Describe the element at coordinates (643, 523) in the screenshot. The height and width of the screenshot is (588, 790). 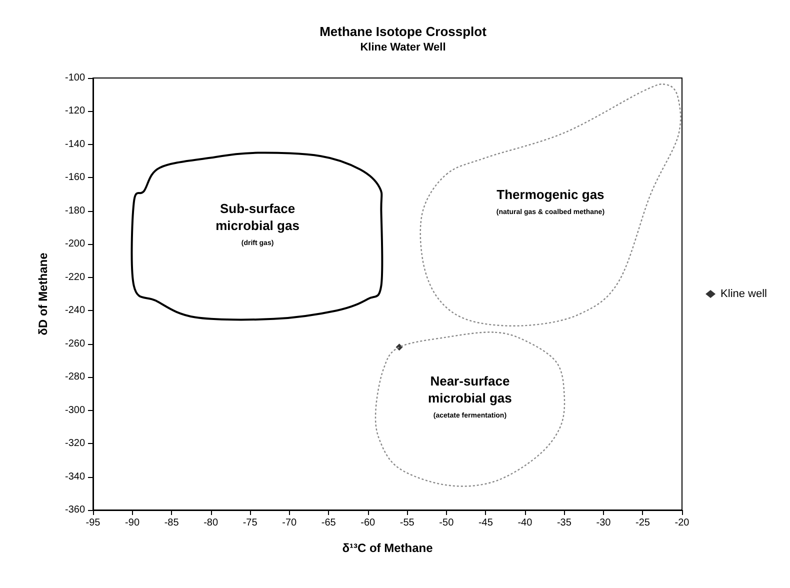
I see `x-tick-label: -25` at that location.